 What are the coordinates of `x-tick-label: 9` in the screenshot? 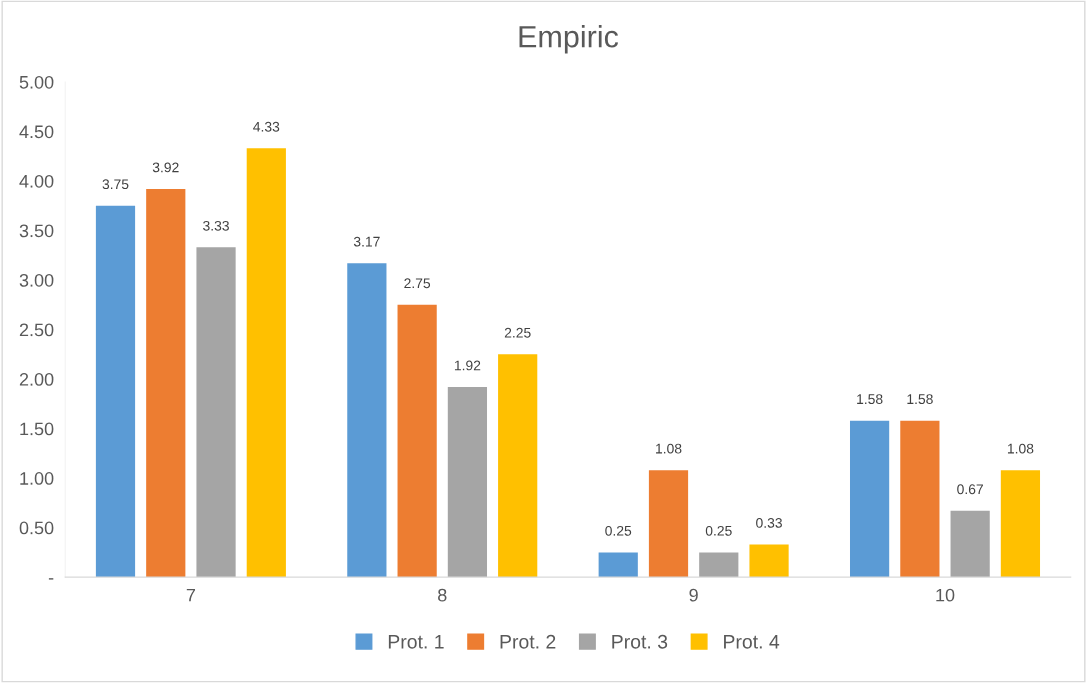 It's located at (693, 595).